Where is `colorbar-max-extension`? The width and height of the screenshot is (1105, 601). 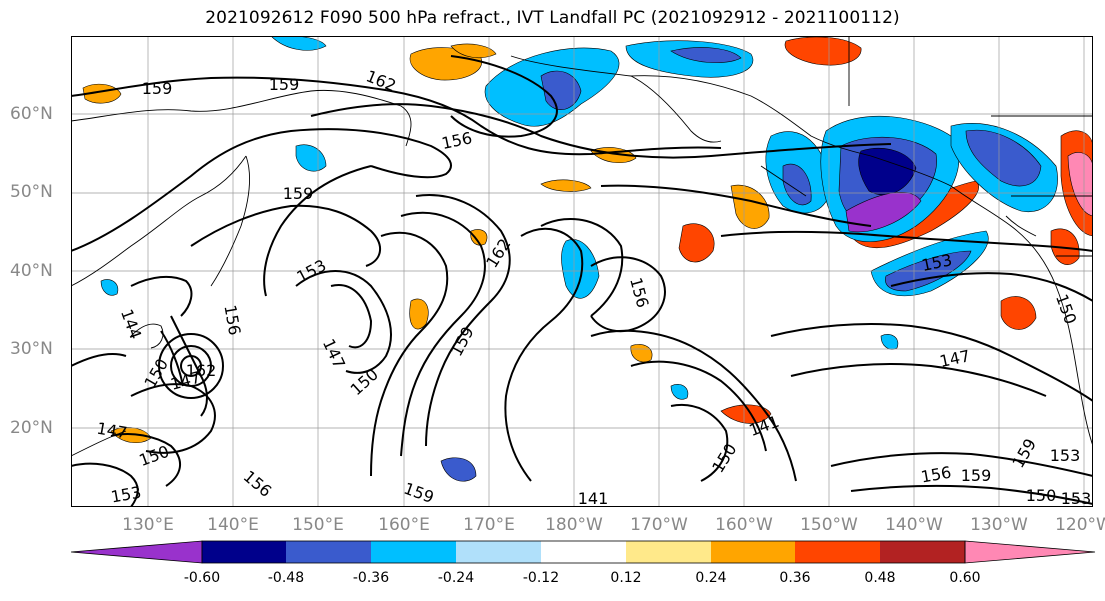 colorbar-max-extension is located at coordinates (1030, 552).